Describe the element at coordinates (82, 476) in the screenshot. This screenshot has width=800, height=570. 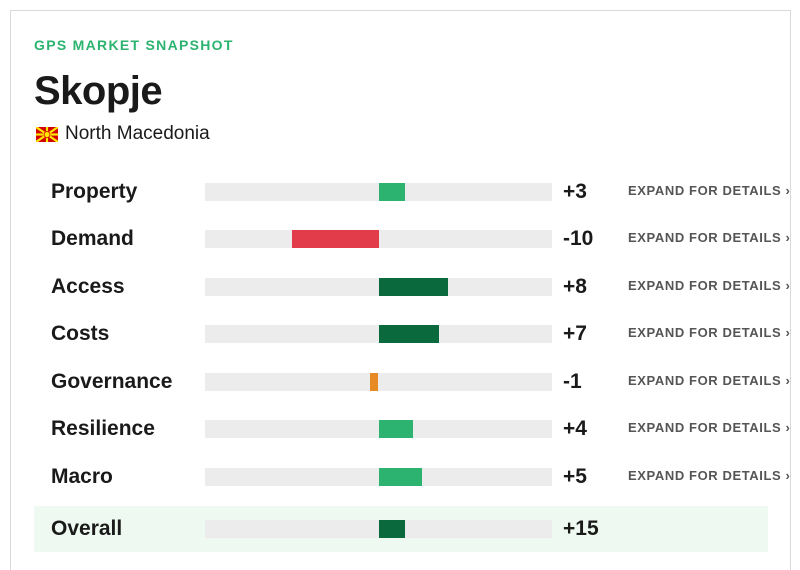
I see `metric-label: Macro` at that location.